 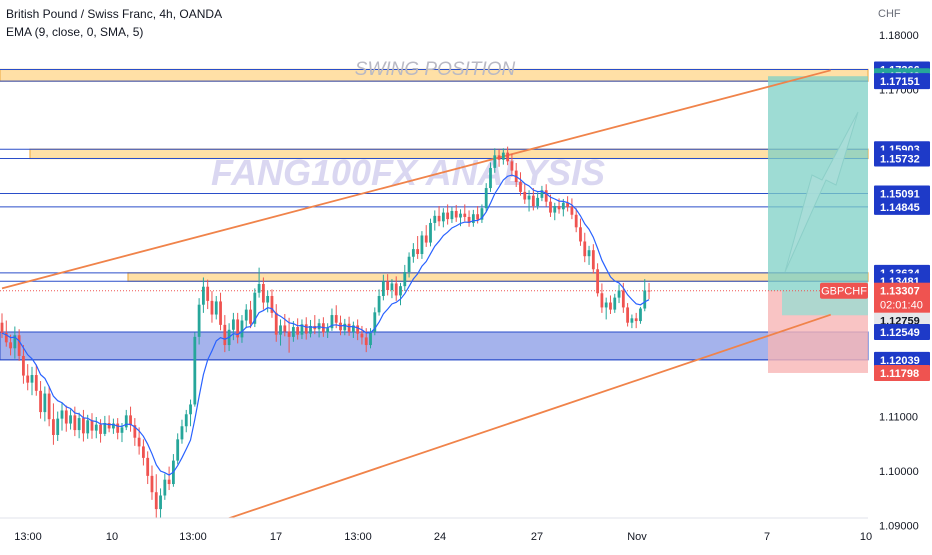 I want to click on time-axis, so click(x=434, y=534).